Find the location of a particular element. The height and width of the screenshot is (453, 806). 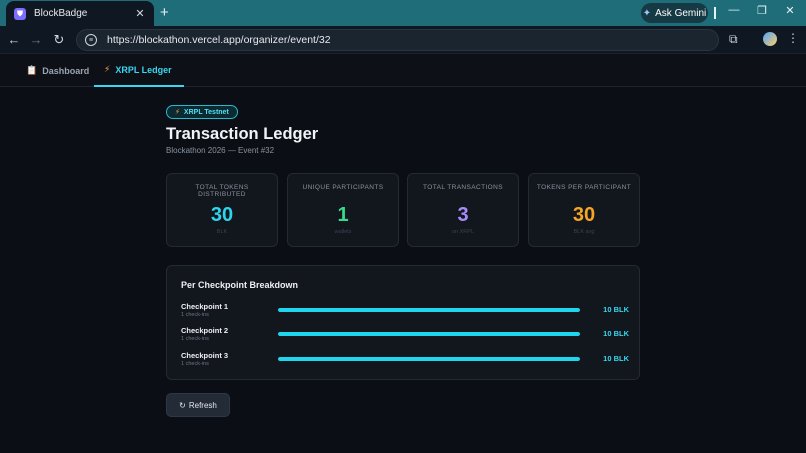

stat-value: 3 is located at coordinates (463, 215).